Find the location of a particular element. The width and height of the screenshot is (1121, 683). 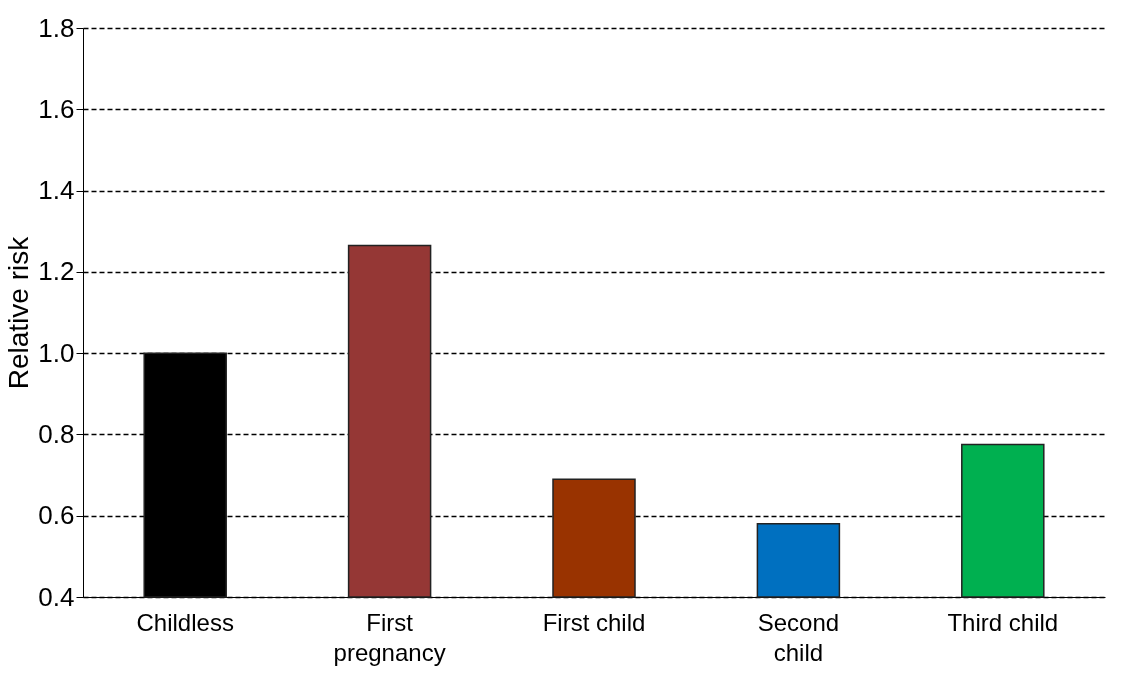

y-axis-title: Relative risk is located at coordinates (19, 312).